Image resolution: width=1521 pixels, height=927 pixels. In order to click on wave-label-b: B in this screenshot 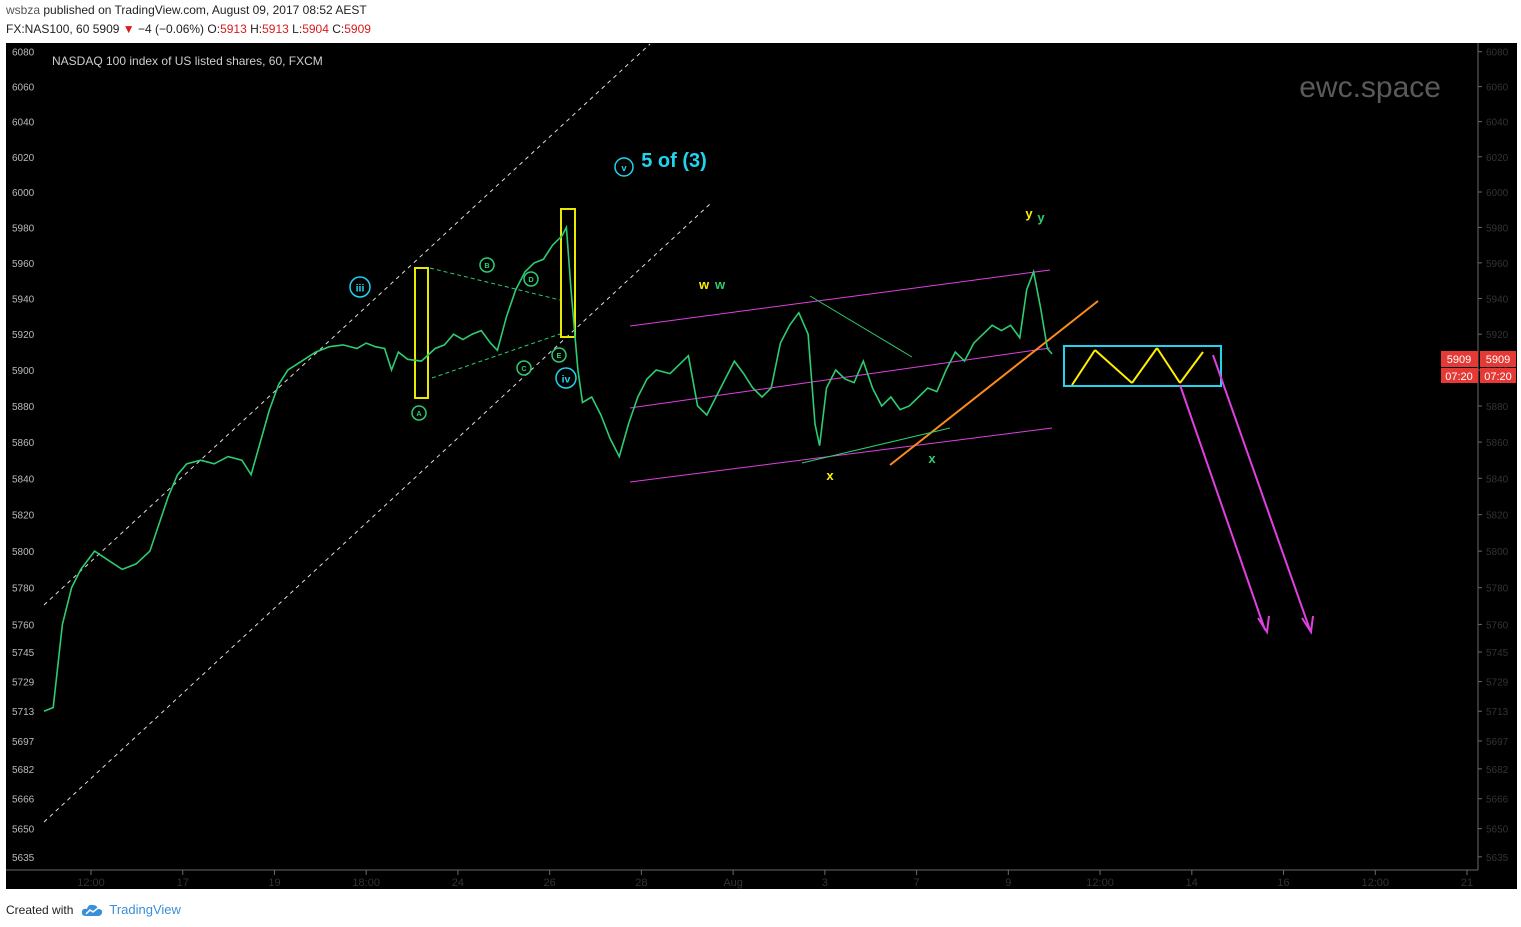, I will do `click(486, 265)`.